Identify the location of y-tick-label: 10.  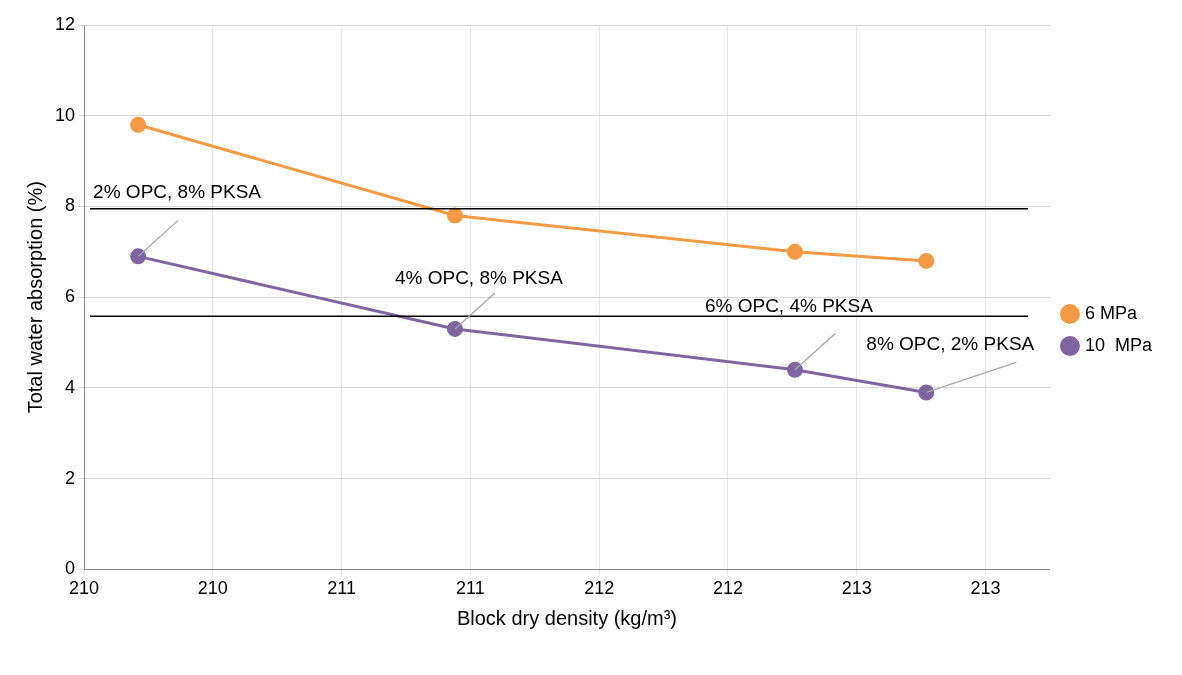
(65, 114).